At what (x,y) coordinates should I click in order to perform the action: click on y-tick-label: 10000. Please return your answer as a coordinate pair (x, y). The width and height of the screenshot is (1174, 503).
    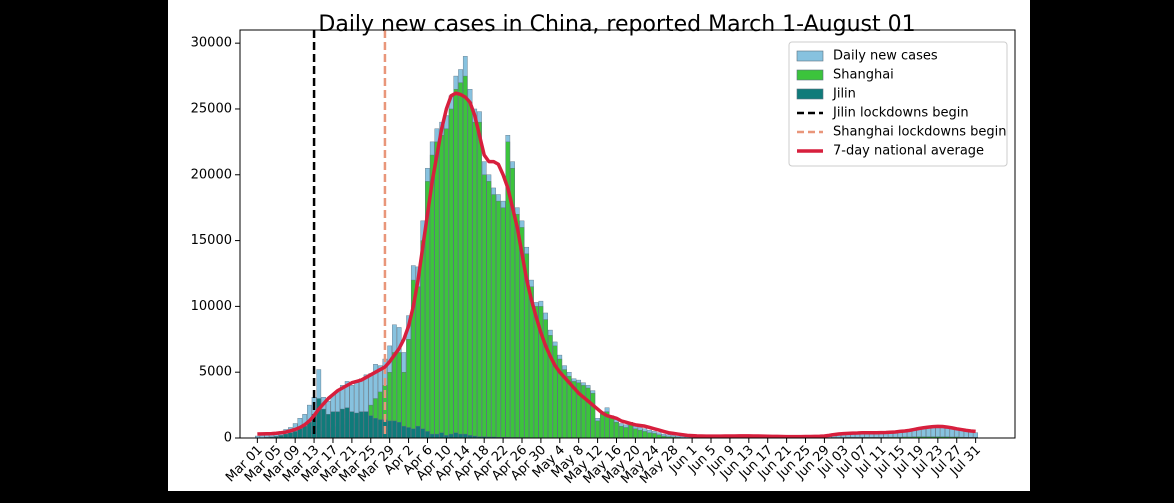
    Looking at the image, I should click on (211, 306).